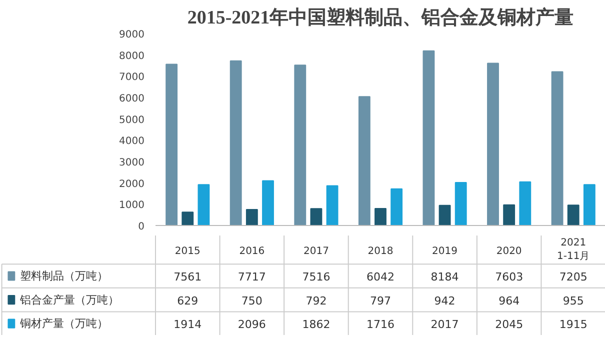  What do you see at coordinates (509, 251) in the screenshot?
I see `x-tick-label: 2020` at bounding box center [509, 251].